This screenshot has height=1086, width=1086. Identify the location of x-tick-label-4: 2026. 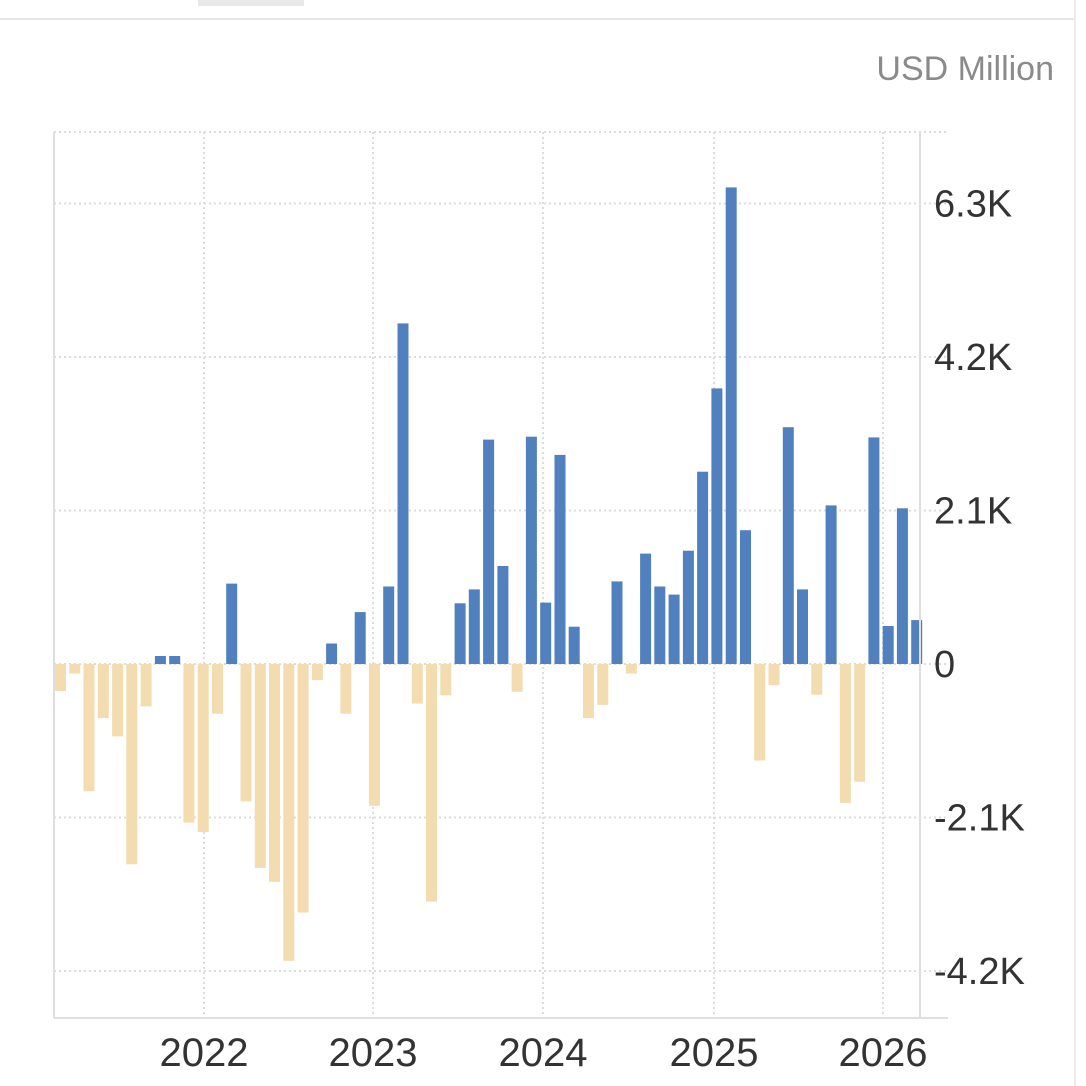
(883, 1053).